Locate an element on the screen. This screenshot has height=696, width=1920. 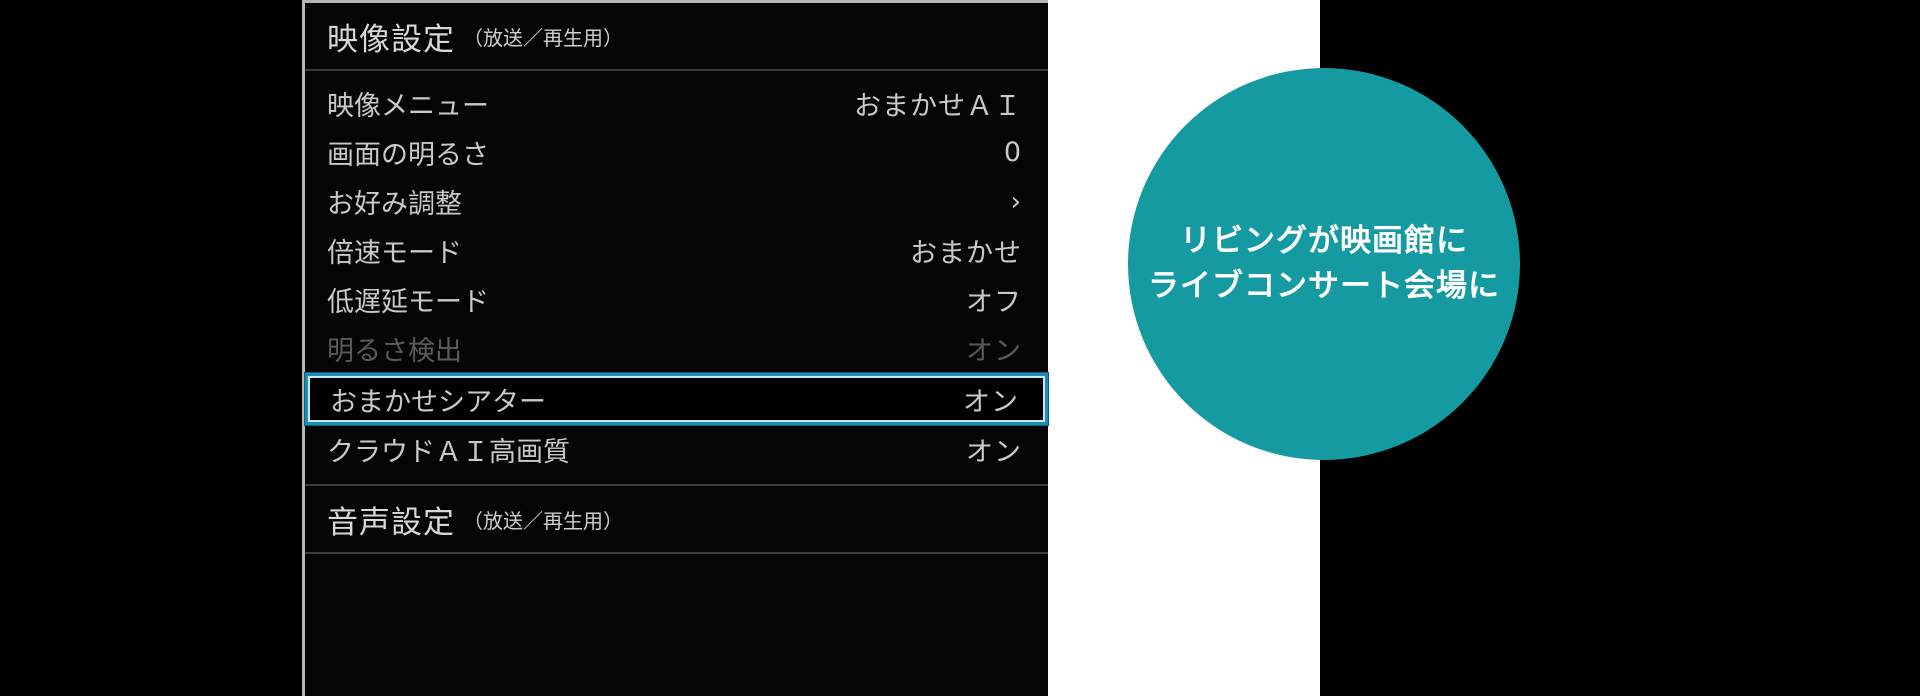
menu-row-label: クラウドＡＩ高画質 is located at coordinates (448, 452).